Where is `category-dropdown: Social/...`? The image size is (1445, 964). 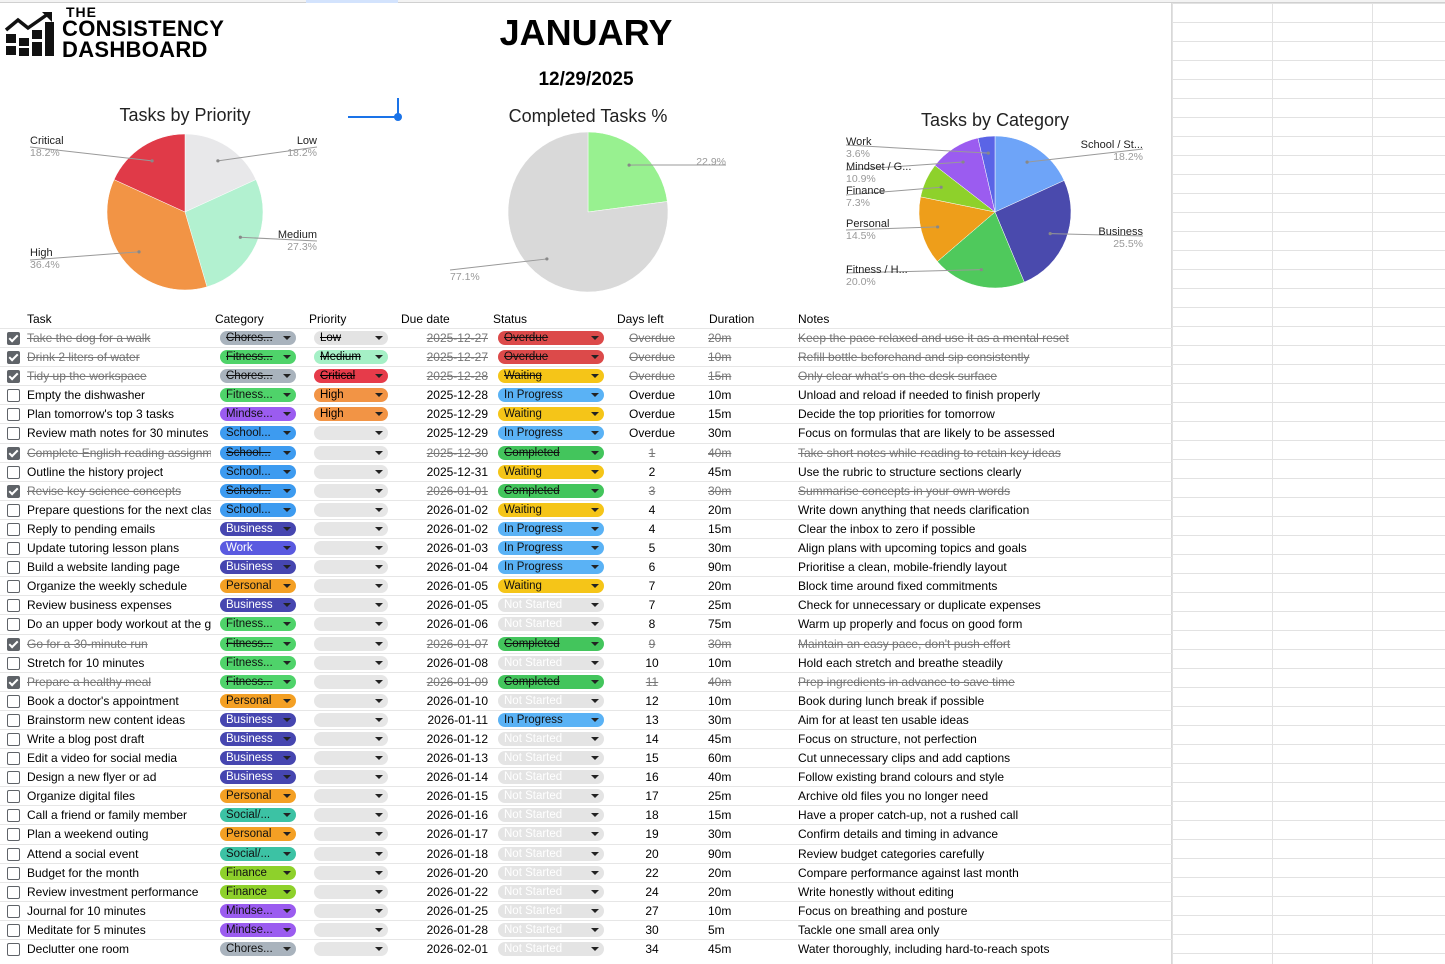 category-dropdown: Social/... is located at coordinates (258, 815).